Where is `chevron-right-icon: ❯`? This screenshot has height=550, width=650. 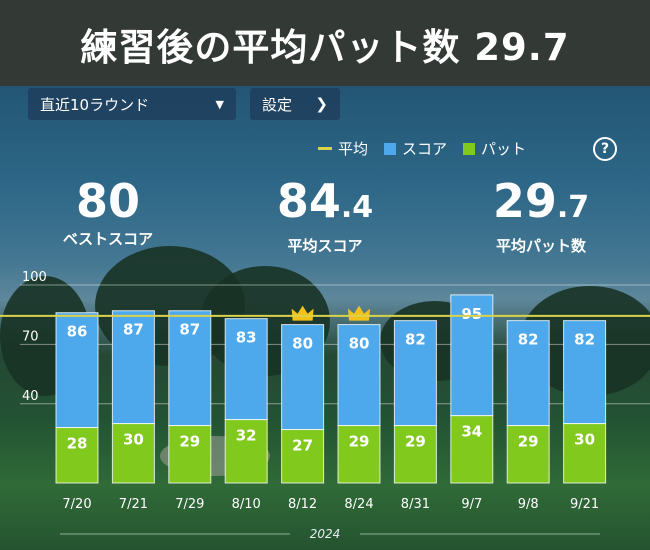
chevron-right-icon: ❯ is located at coordinates (321, 104).